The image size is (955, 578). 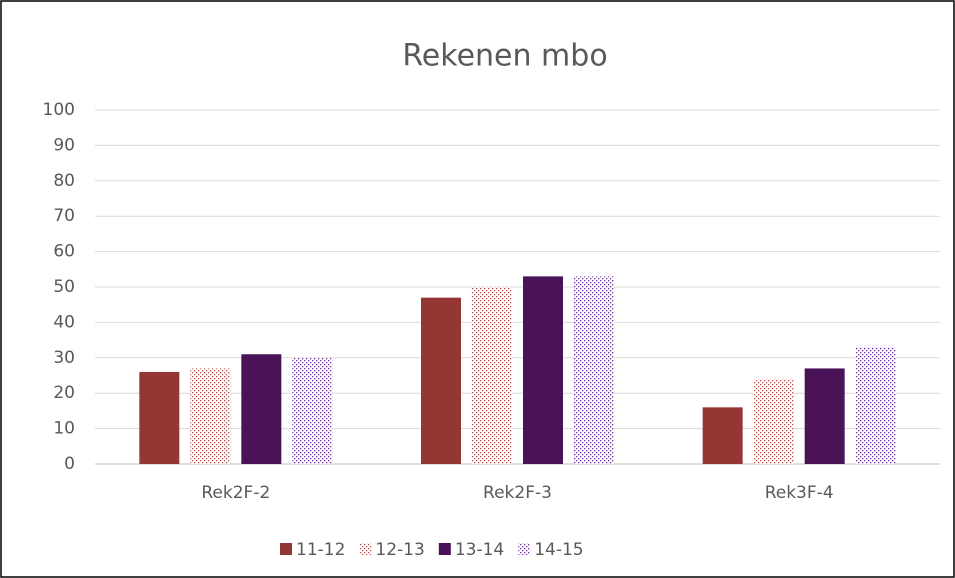 I want to click on y-tick-label: 60, so click(x=64, y=252).